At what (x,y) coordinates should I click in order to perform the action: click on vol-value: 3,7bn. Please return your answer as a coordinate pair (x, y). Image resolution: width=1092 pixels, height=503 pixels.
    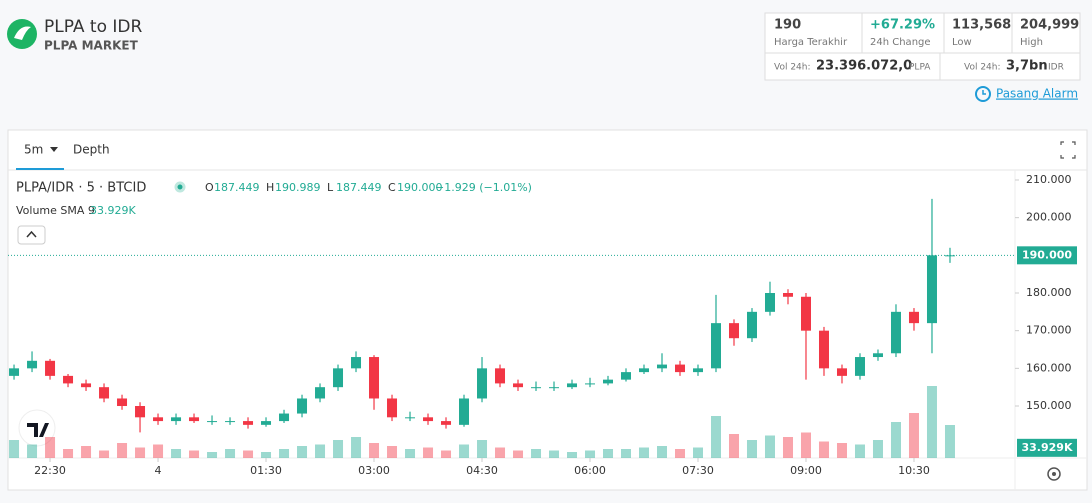
    Looking at the image, I should click on (1027, 66).